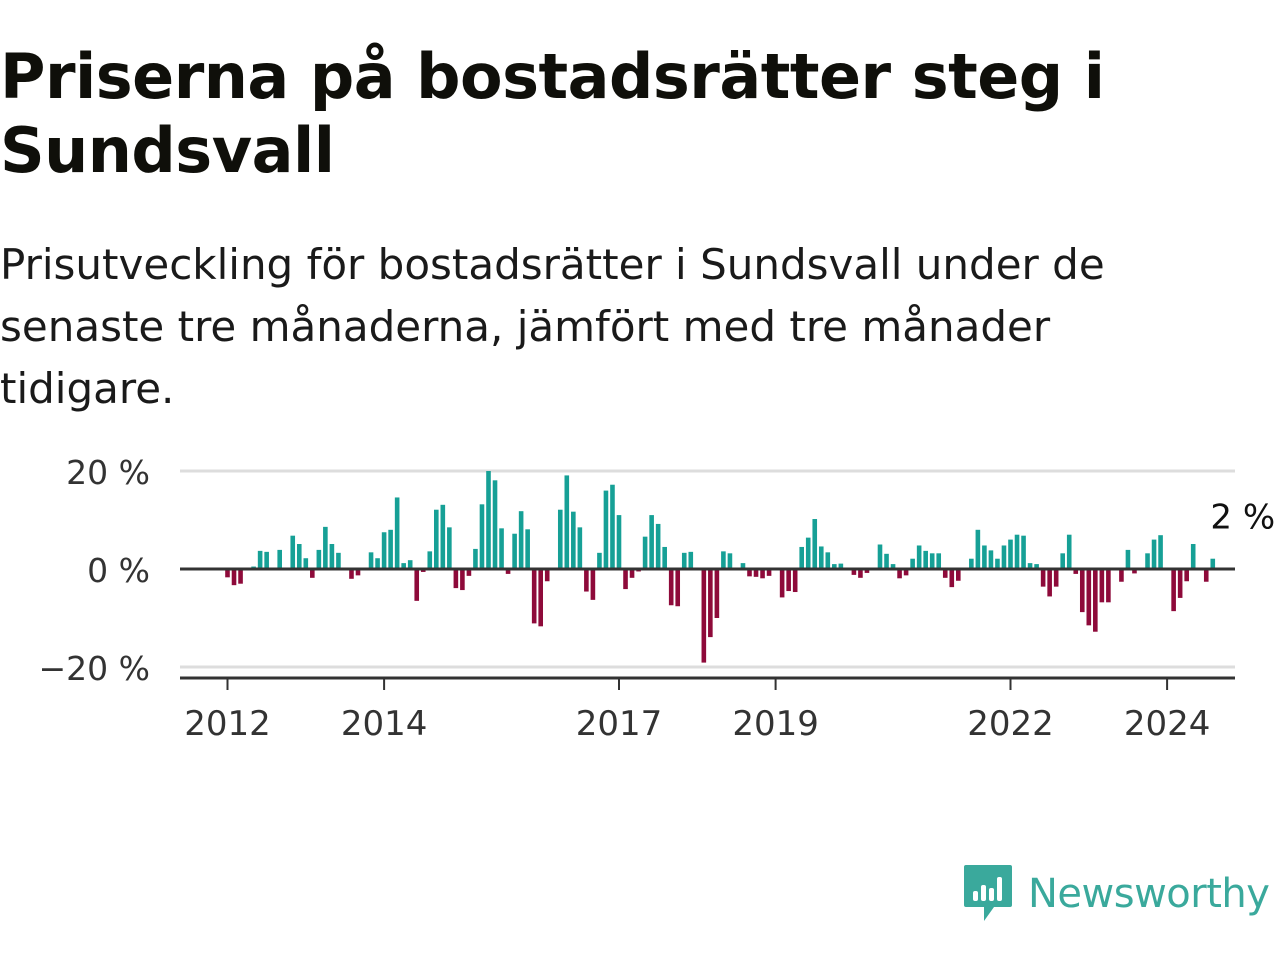 This screenshot has height=960, width=1280. What do you see at coordinates (619, 724) in the screenshot?
I see `x-tick-label: 2017` at bounding box center [619, 724].